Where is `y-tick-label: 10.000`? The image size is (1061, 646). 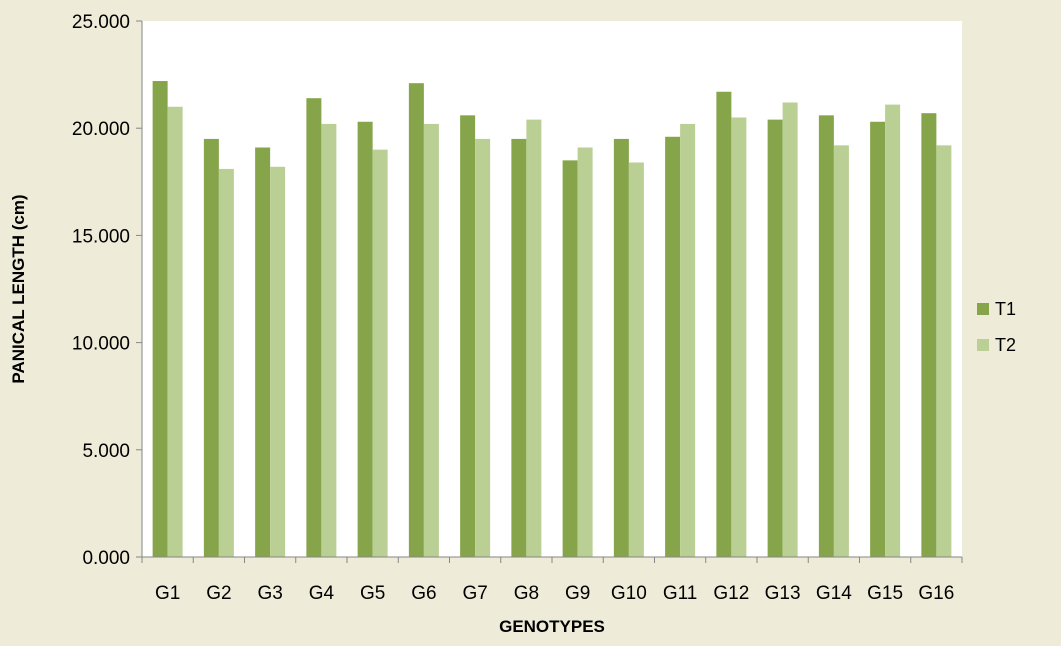 y-tick-label: 10.000 is located at coordinates (101, 344).